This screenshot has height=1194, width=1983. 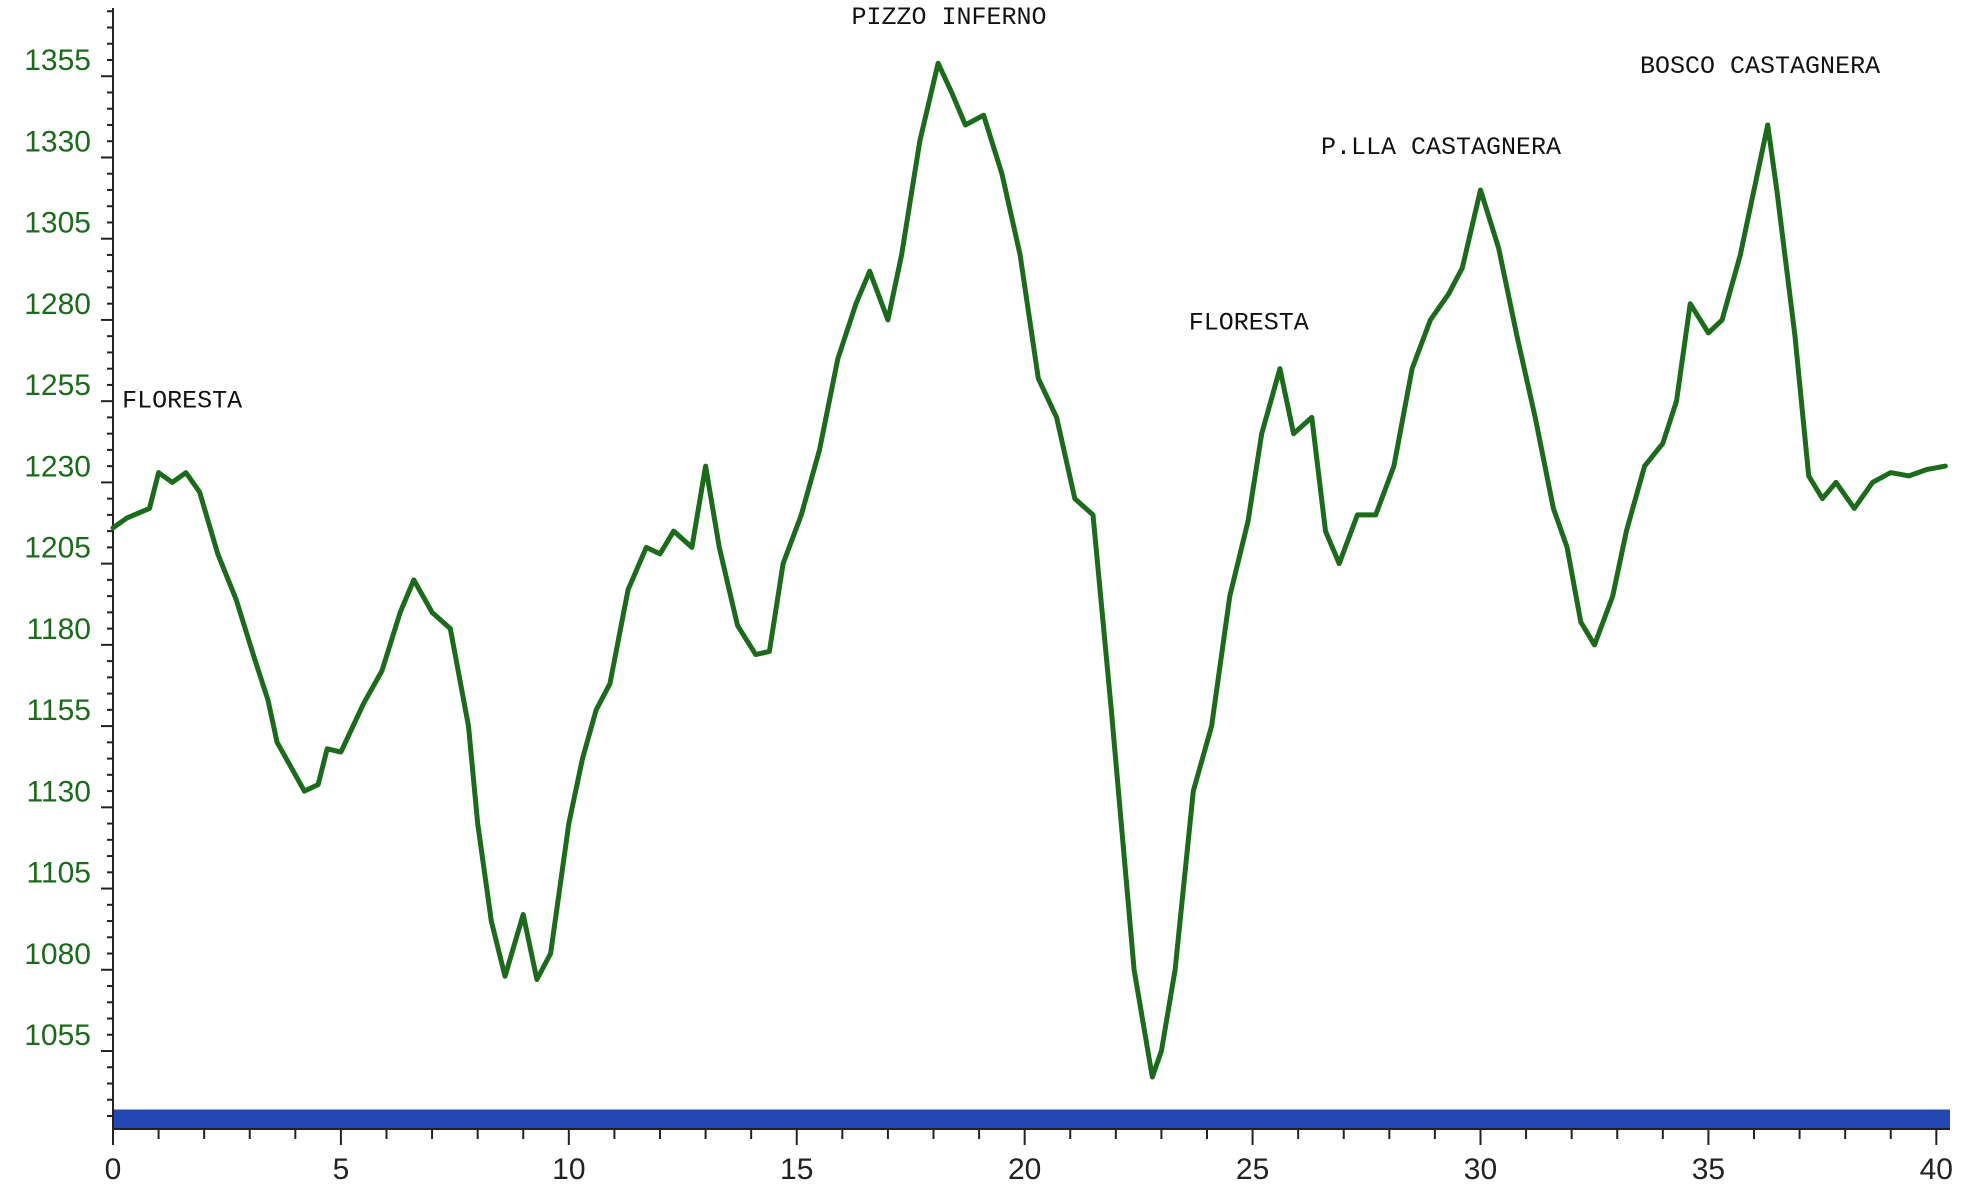 What do you see at coordinates (948, 17) in the screenshot?
I see `place-annotation: PIZZO INFERNO` at bounding box center [948, 17].